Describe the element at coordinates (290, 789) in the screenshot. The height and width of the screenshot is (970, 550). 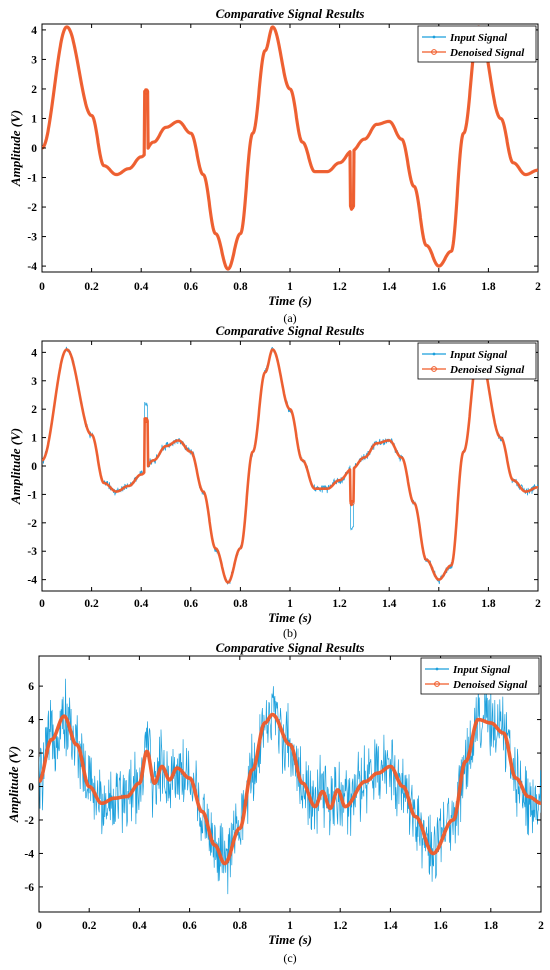
I see `denoised-signal-line` at that location.